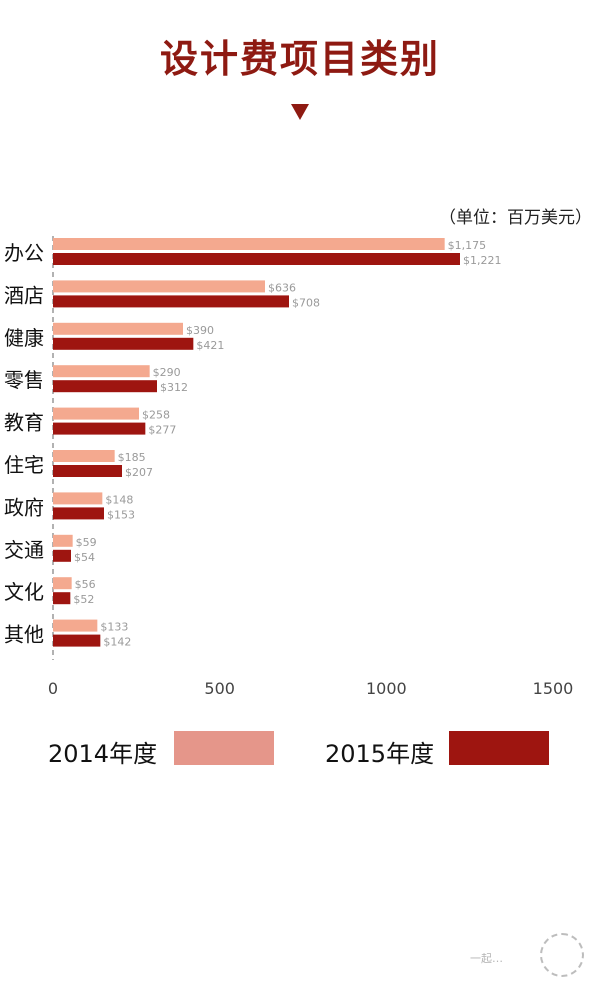 This screenshot has height=1000, width=600. What do you see at coordinates (53, 688) in the screenshot?
I see `x-tick-label: 0` at bounding box center [53, 688].